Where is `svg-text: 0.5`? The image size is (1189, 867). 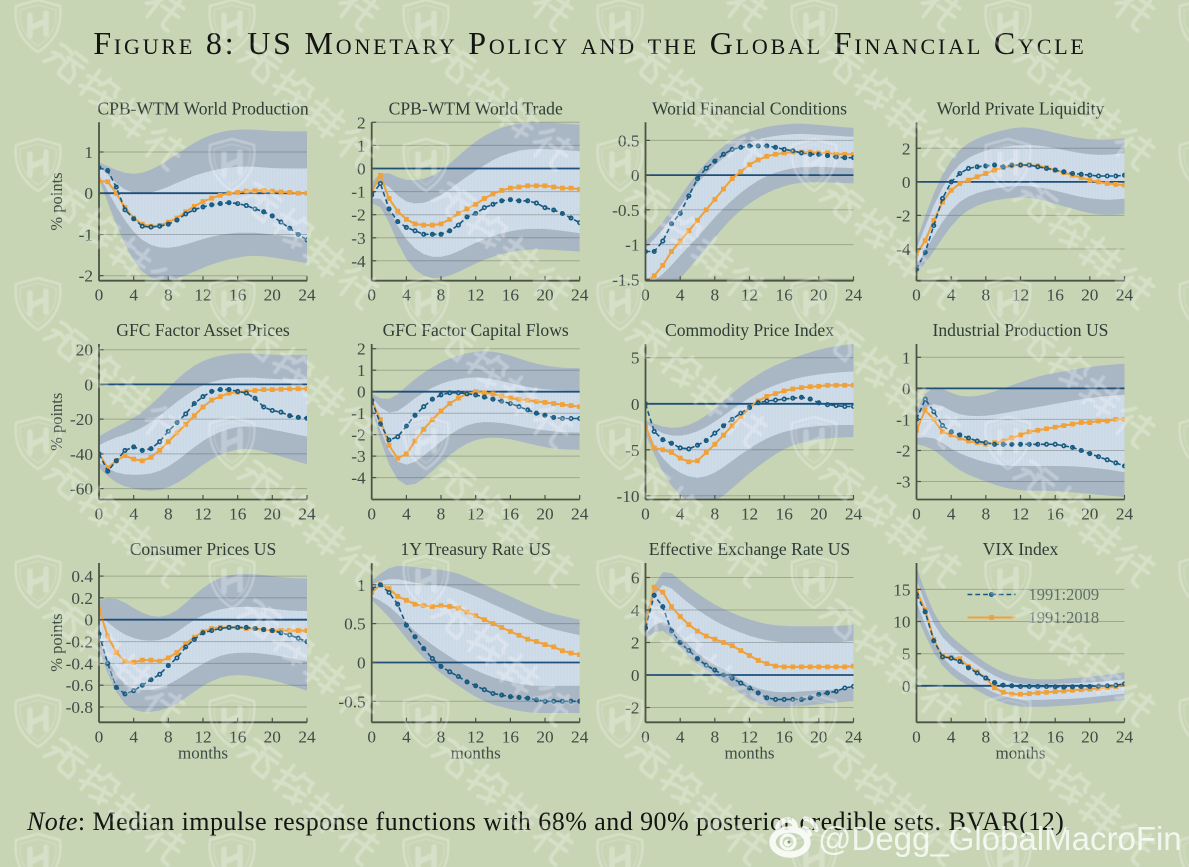 svg-text: 0.5 is located at coordinates (355, 624).